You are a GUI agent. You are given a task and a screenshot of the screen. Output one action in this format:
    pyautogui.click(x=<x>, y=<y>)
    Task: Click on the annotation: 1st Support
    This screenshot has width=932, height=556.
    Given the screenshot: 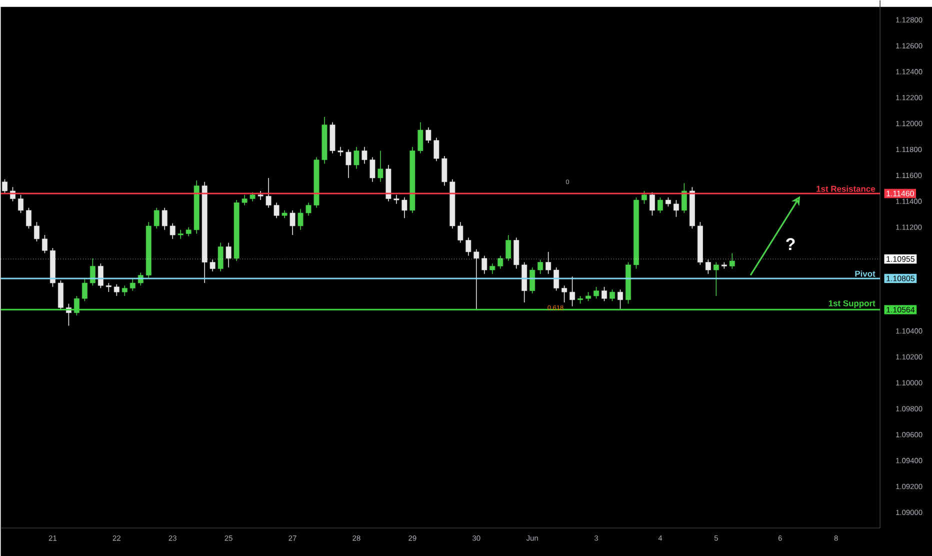 What is the action you would take?
    pyautogui.click(x=852, y=304)
    